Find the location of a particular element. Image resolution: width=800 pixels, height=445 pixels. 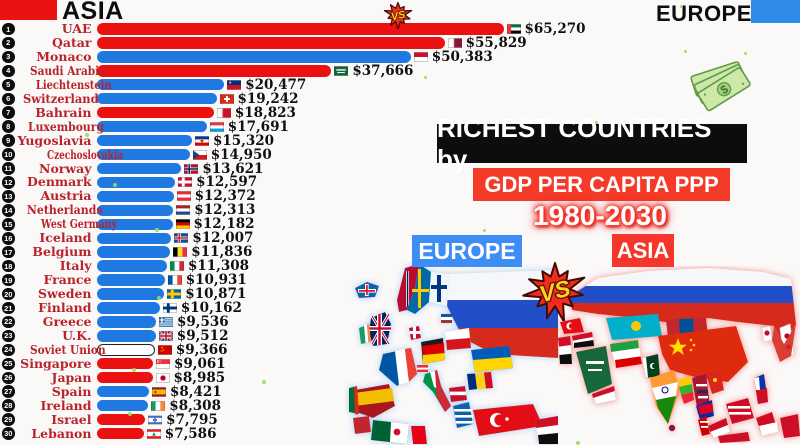

israel-flag-icon is located at coordinates (155, 419).